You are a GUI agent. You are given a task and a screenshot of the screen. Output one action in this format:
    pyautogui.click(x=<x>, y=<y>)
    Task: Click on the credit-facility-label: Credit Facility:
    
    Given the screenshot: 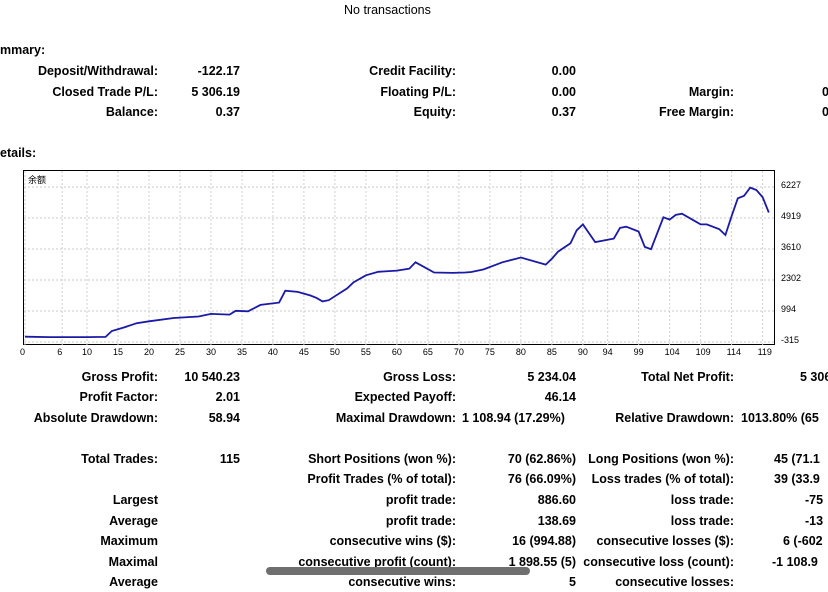 What is the action you would take?
    pyautogui.click(x=412, y=71)
    